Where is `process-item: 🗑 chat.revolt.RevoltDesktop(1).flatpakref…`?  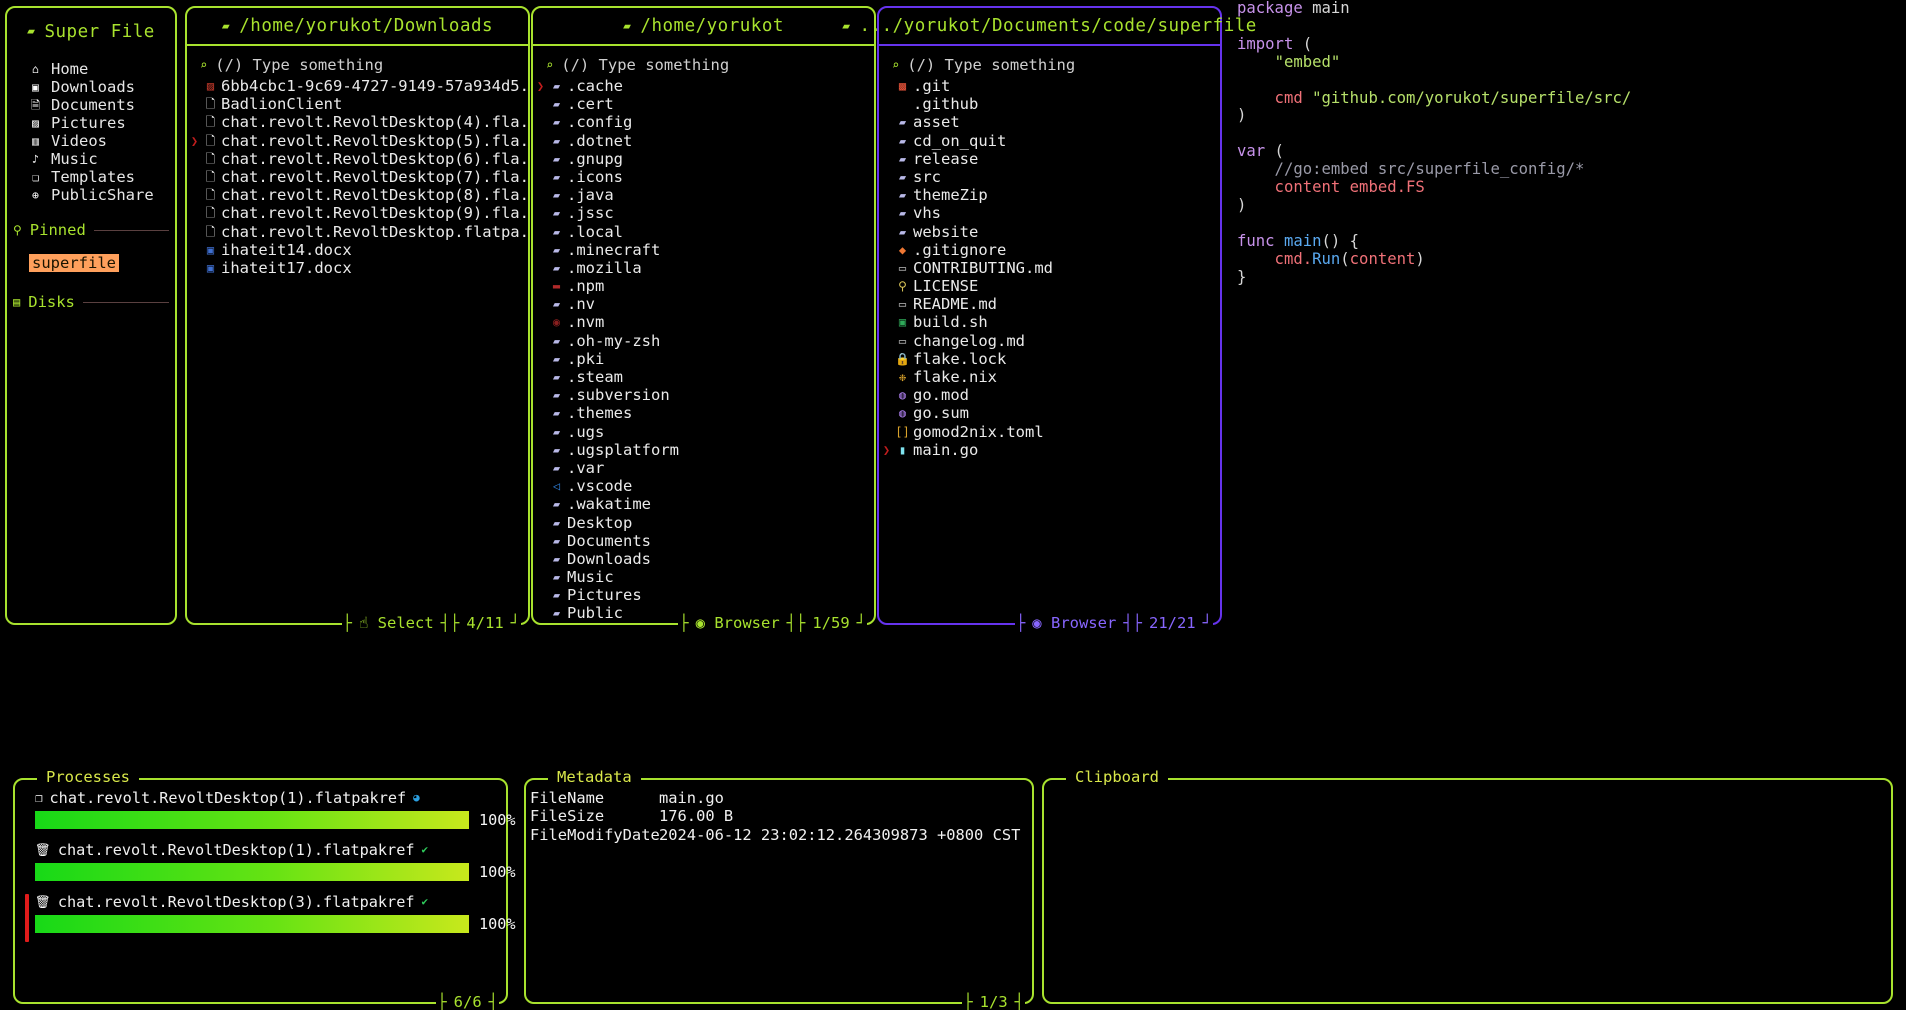
process-item: 🗑 chat.revolt.RevoltDesktop(1).flatpakref… is located at coordinates (270, 860).